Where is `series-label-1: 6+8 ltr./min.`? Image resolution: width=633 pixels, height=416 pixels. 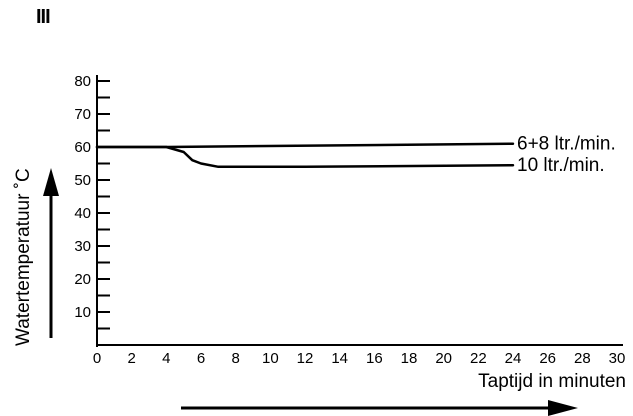 series-label-1: 6+8 ltr./min. is located at coordinates (566, 144).